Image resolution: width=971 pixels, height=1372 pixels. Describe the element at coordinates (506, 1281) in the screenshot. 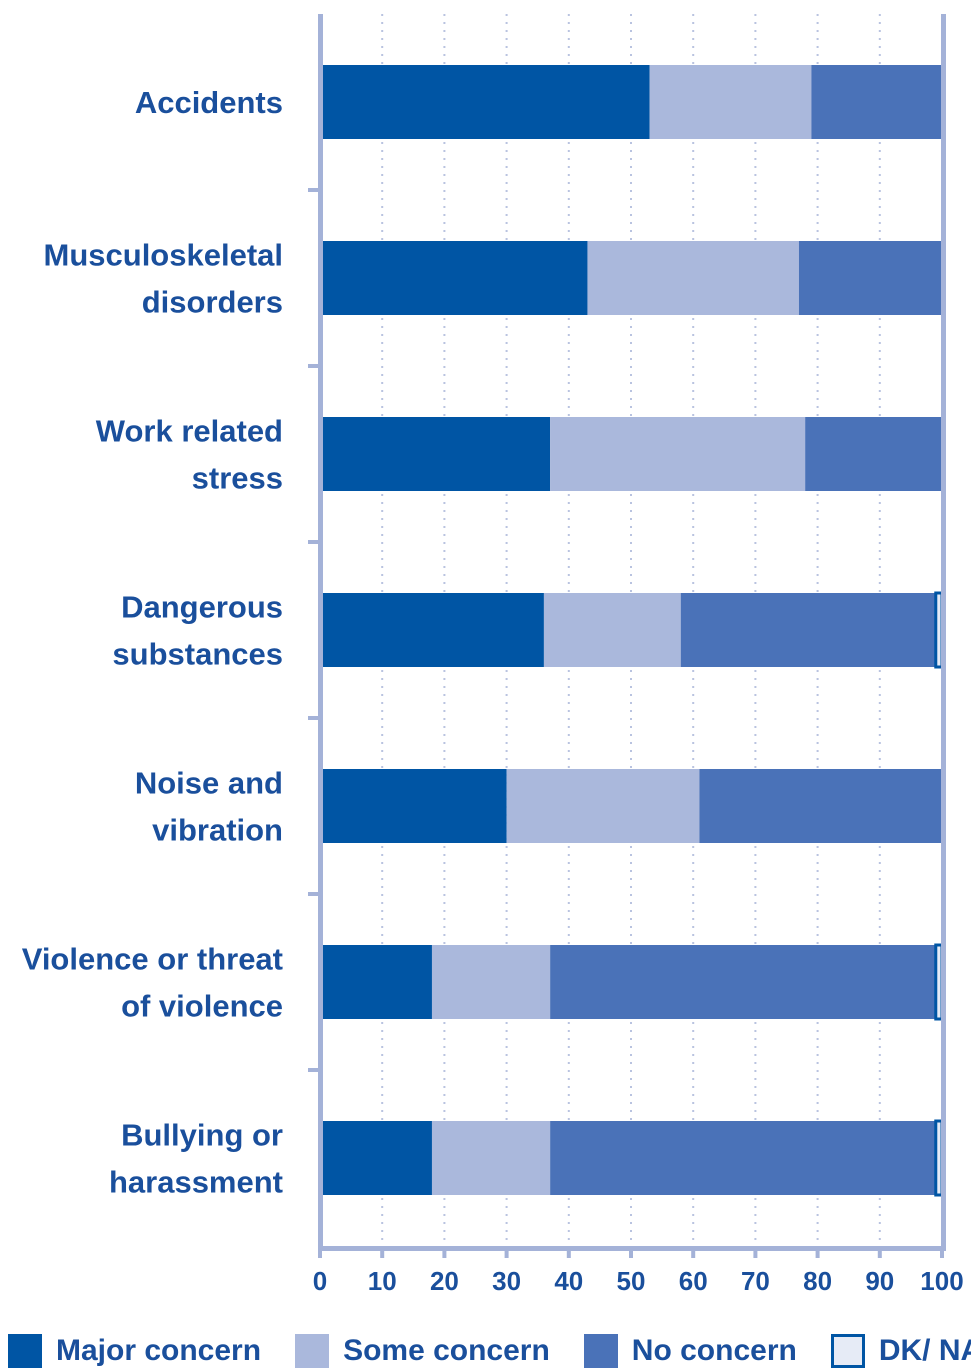

I see `x-tick-label-30: 30` at that location.